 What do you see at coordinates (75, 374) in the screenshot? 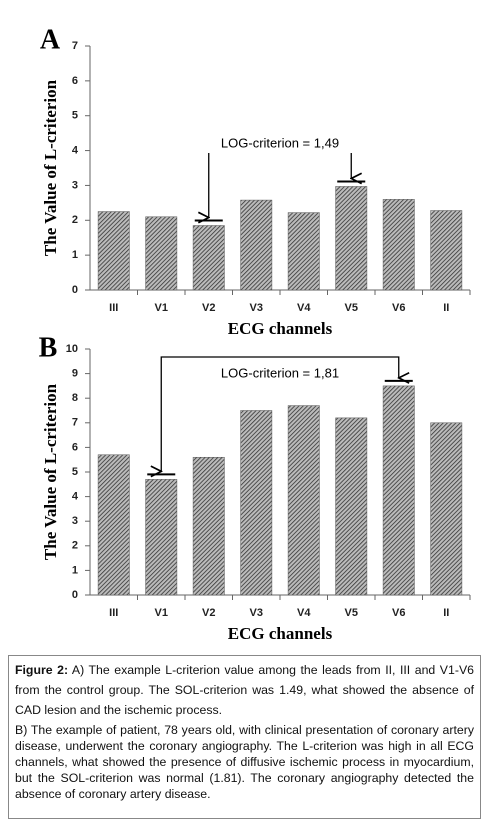
I see `y-tick-label: 9` at bounding box center [75, 374].